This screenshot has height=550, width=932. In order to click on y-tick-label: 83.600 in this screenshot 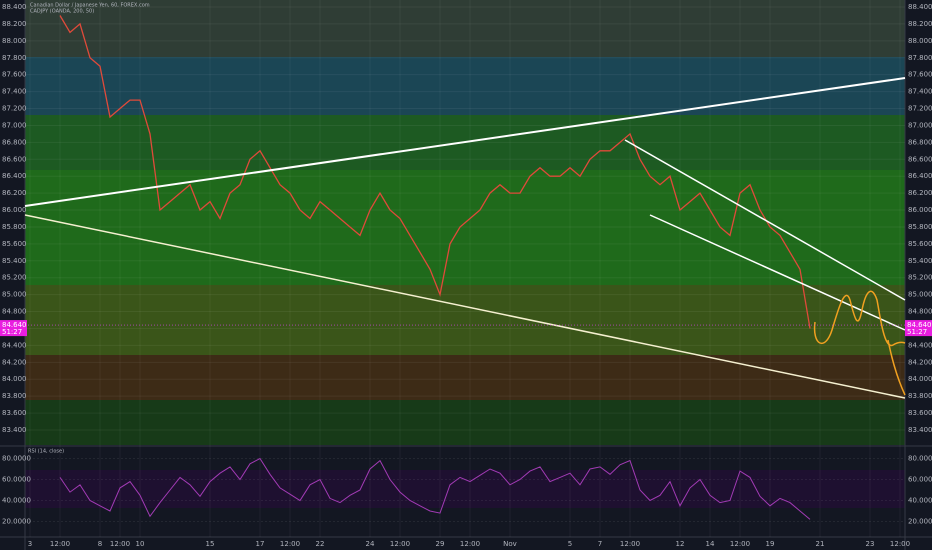, I will do `click(920, 413)`.